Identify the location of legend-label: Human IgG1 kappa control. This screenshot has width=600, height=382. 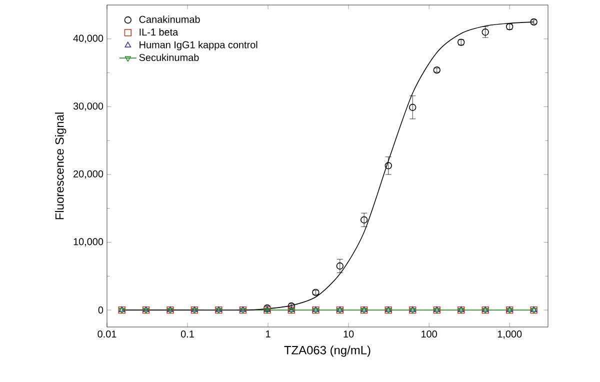
(199, 45).